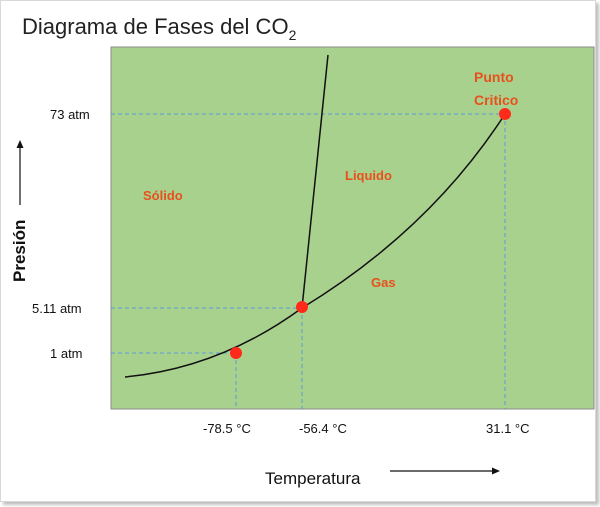 The height and width of the screenshot is (507, 600). What do you see at coordinates (163, 195) in the screenshot?
I see `region-solid-label: Sólido` at bounding box center [163, 195].